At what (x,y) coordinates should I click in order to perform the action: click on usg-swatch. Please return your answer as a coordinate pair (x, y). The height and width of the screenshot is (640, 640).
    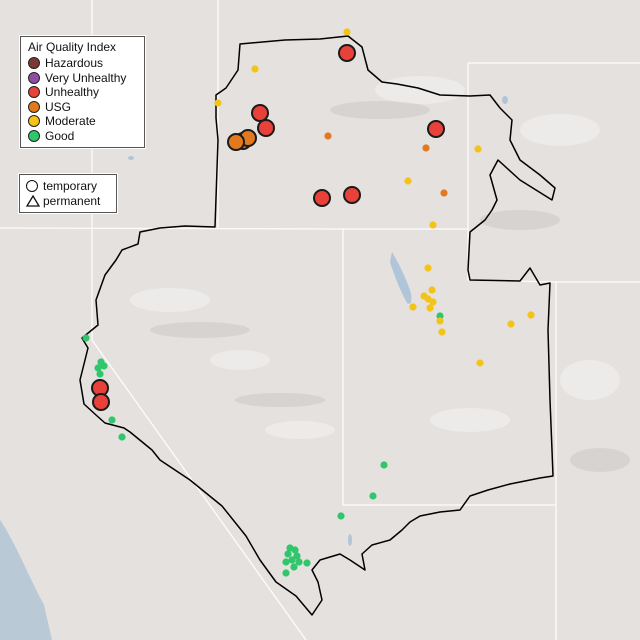
    Looking at the image, I should click on (34, 106).